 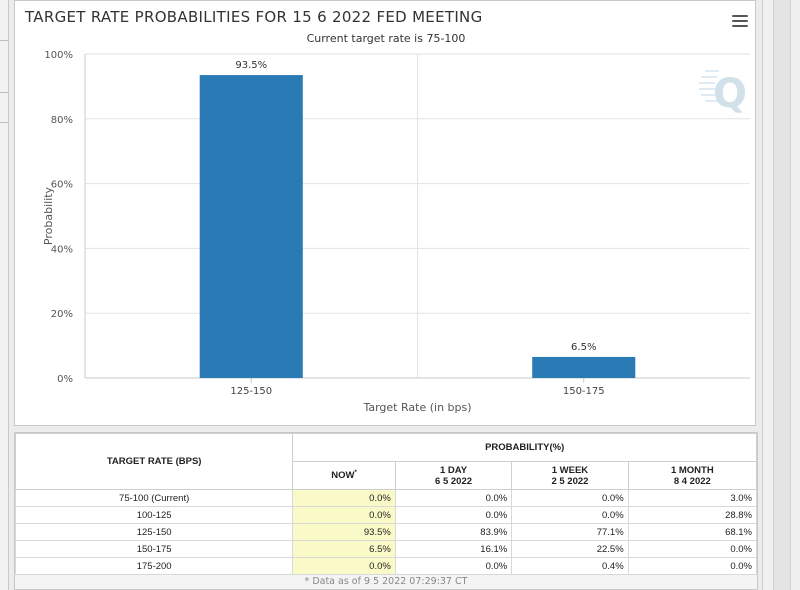 What do you see at coordinates (48, 215) in the screenshot?
I see `y-axis-title: Probability` at bounding box center [48, 215].